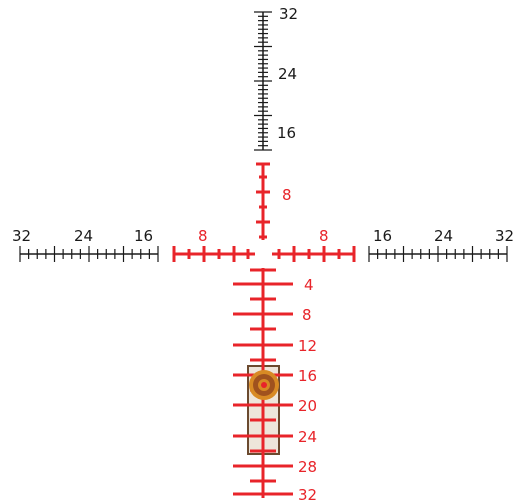  What do you see at coordinates (307, 315) in the screenshot?
I see `label-lower-8: 8` at bounding box center [307, 315].